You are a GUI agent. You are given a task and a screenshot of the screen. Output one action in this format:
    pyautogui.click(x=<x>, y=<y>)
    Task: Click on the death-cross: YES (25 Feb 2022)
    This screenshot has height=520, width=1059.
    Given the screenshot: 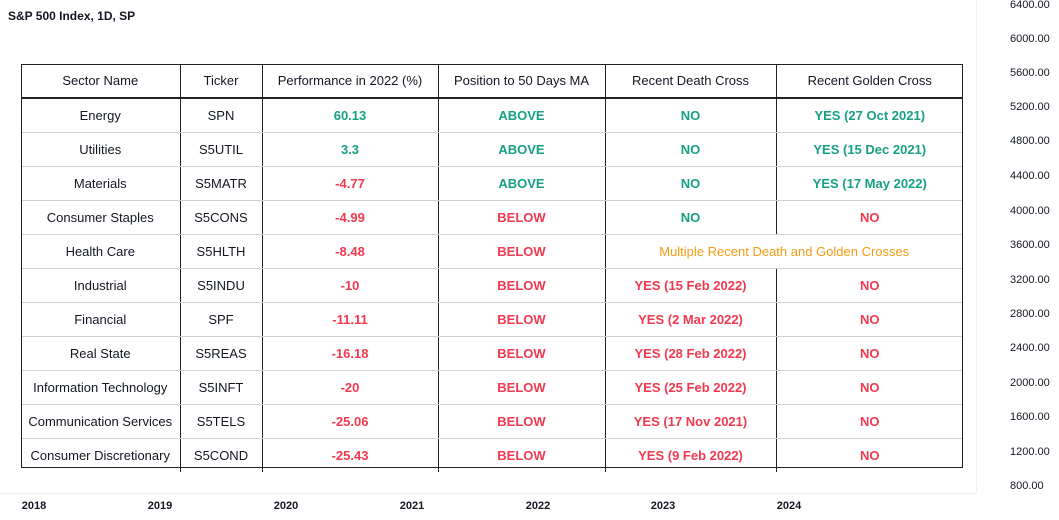 What is the action you would take?
    pyautogui.click(x=691, y=387)
    